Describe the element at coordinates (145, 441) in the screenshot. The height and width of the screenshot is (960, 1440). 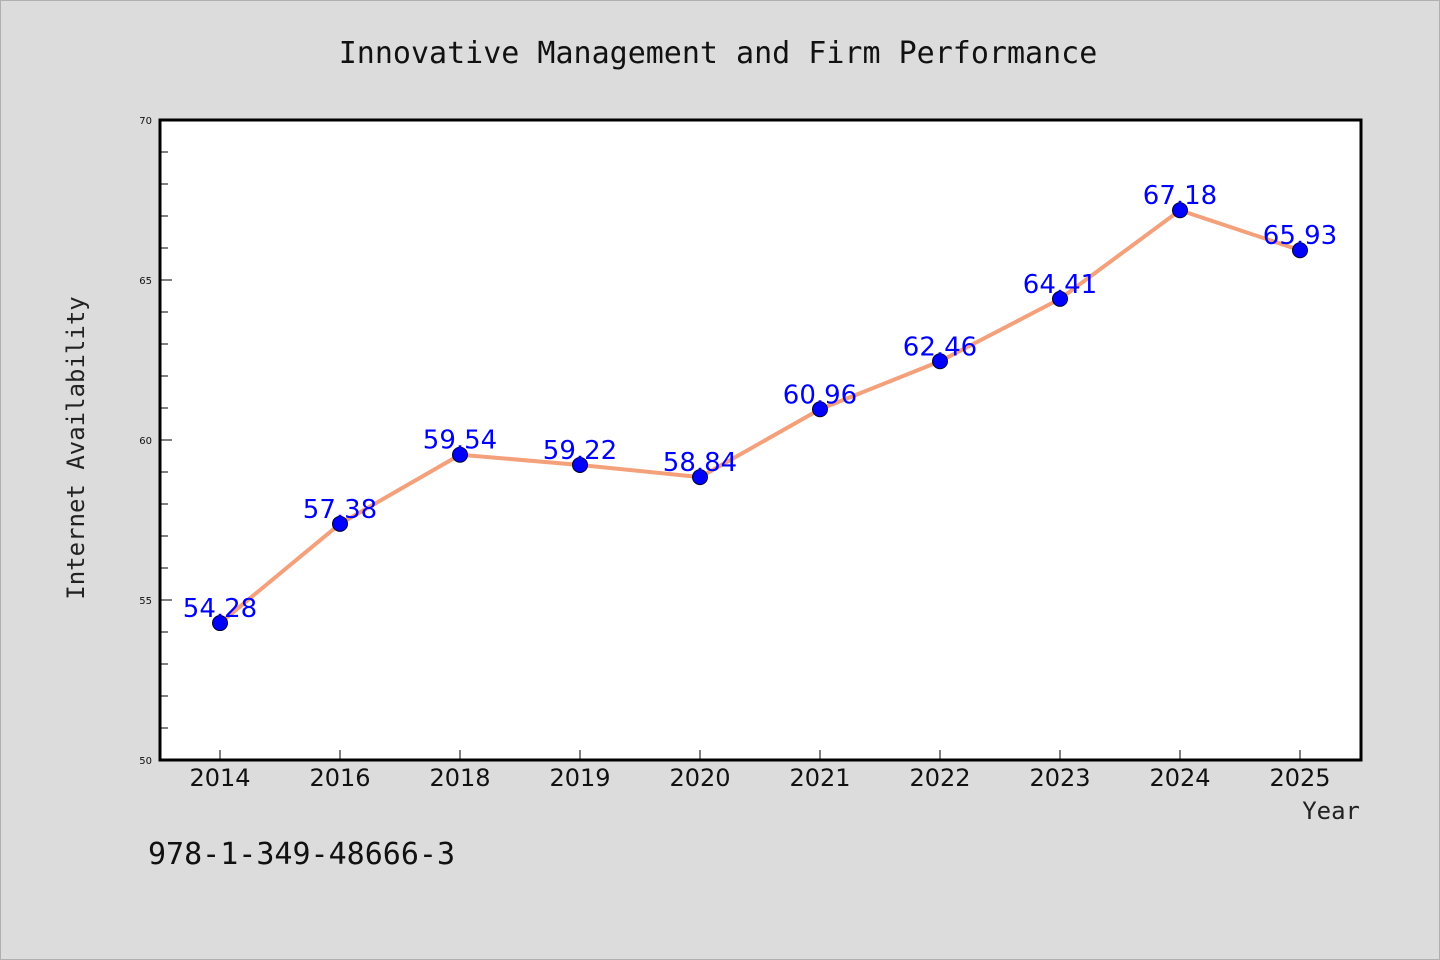
I see `y-tick-label: 60` at that location.